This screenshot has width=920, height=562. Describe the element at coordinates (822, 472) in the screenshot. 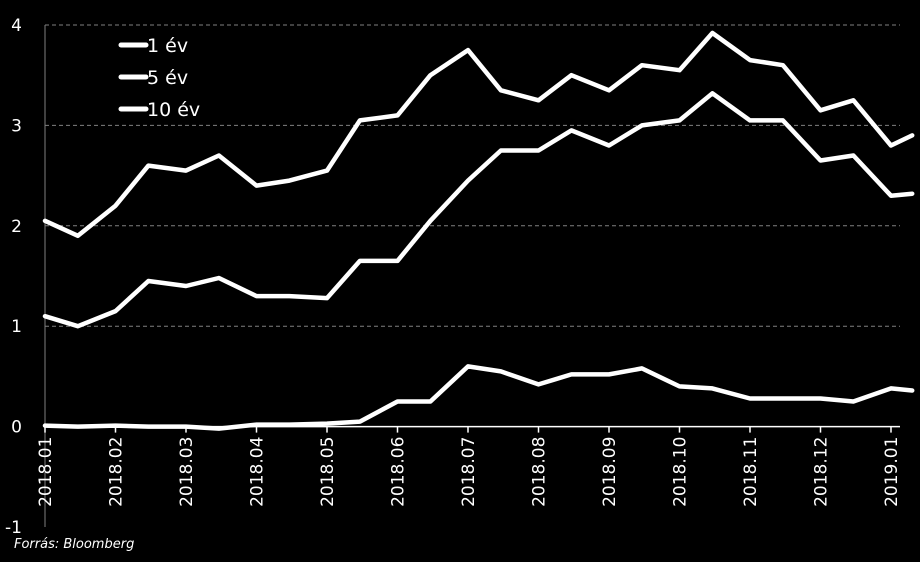

I see `x-tick-label: 2018.12` at that location.